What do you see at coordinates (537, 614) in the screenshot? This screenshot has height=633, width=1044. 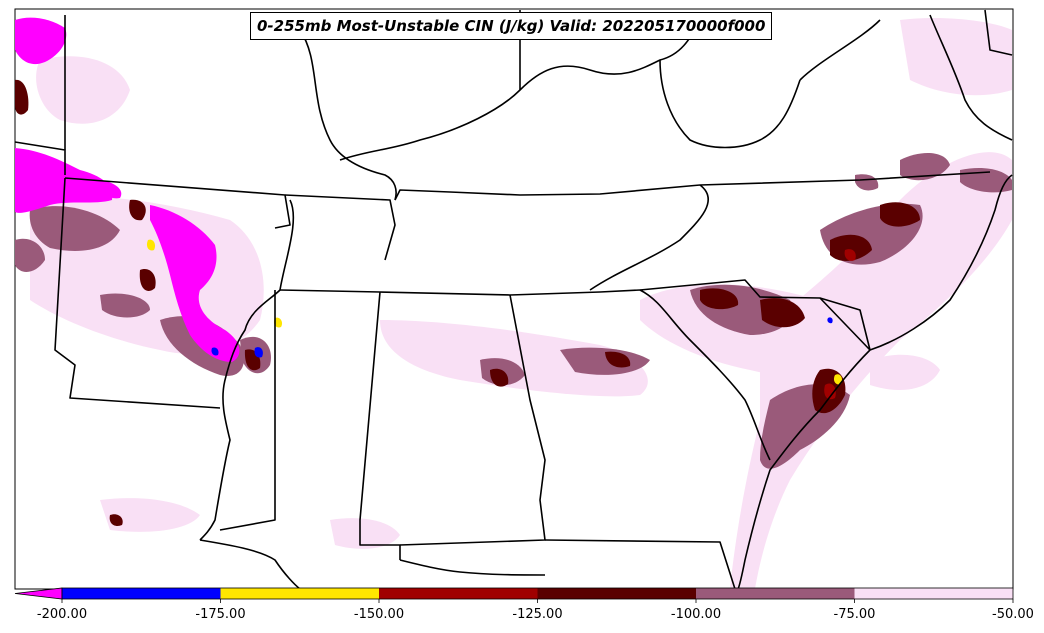 I see `colorbar-tick-label: -125.00` at bounding box center [537, 614].